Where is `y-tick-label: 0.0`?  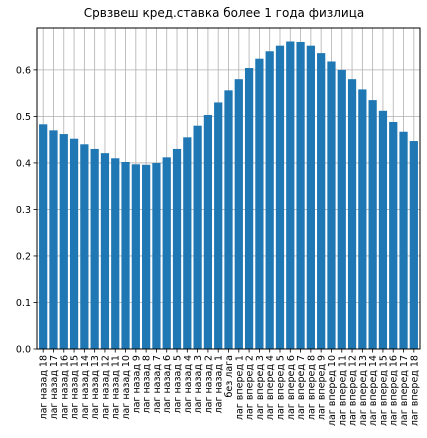
y-tick-label: 0.0 is located at coordinates (23, 350).